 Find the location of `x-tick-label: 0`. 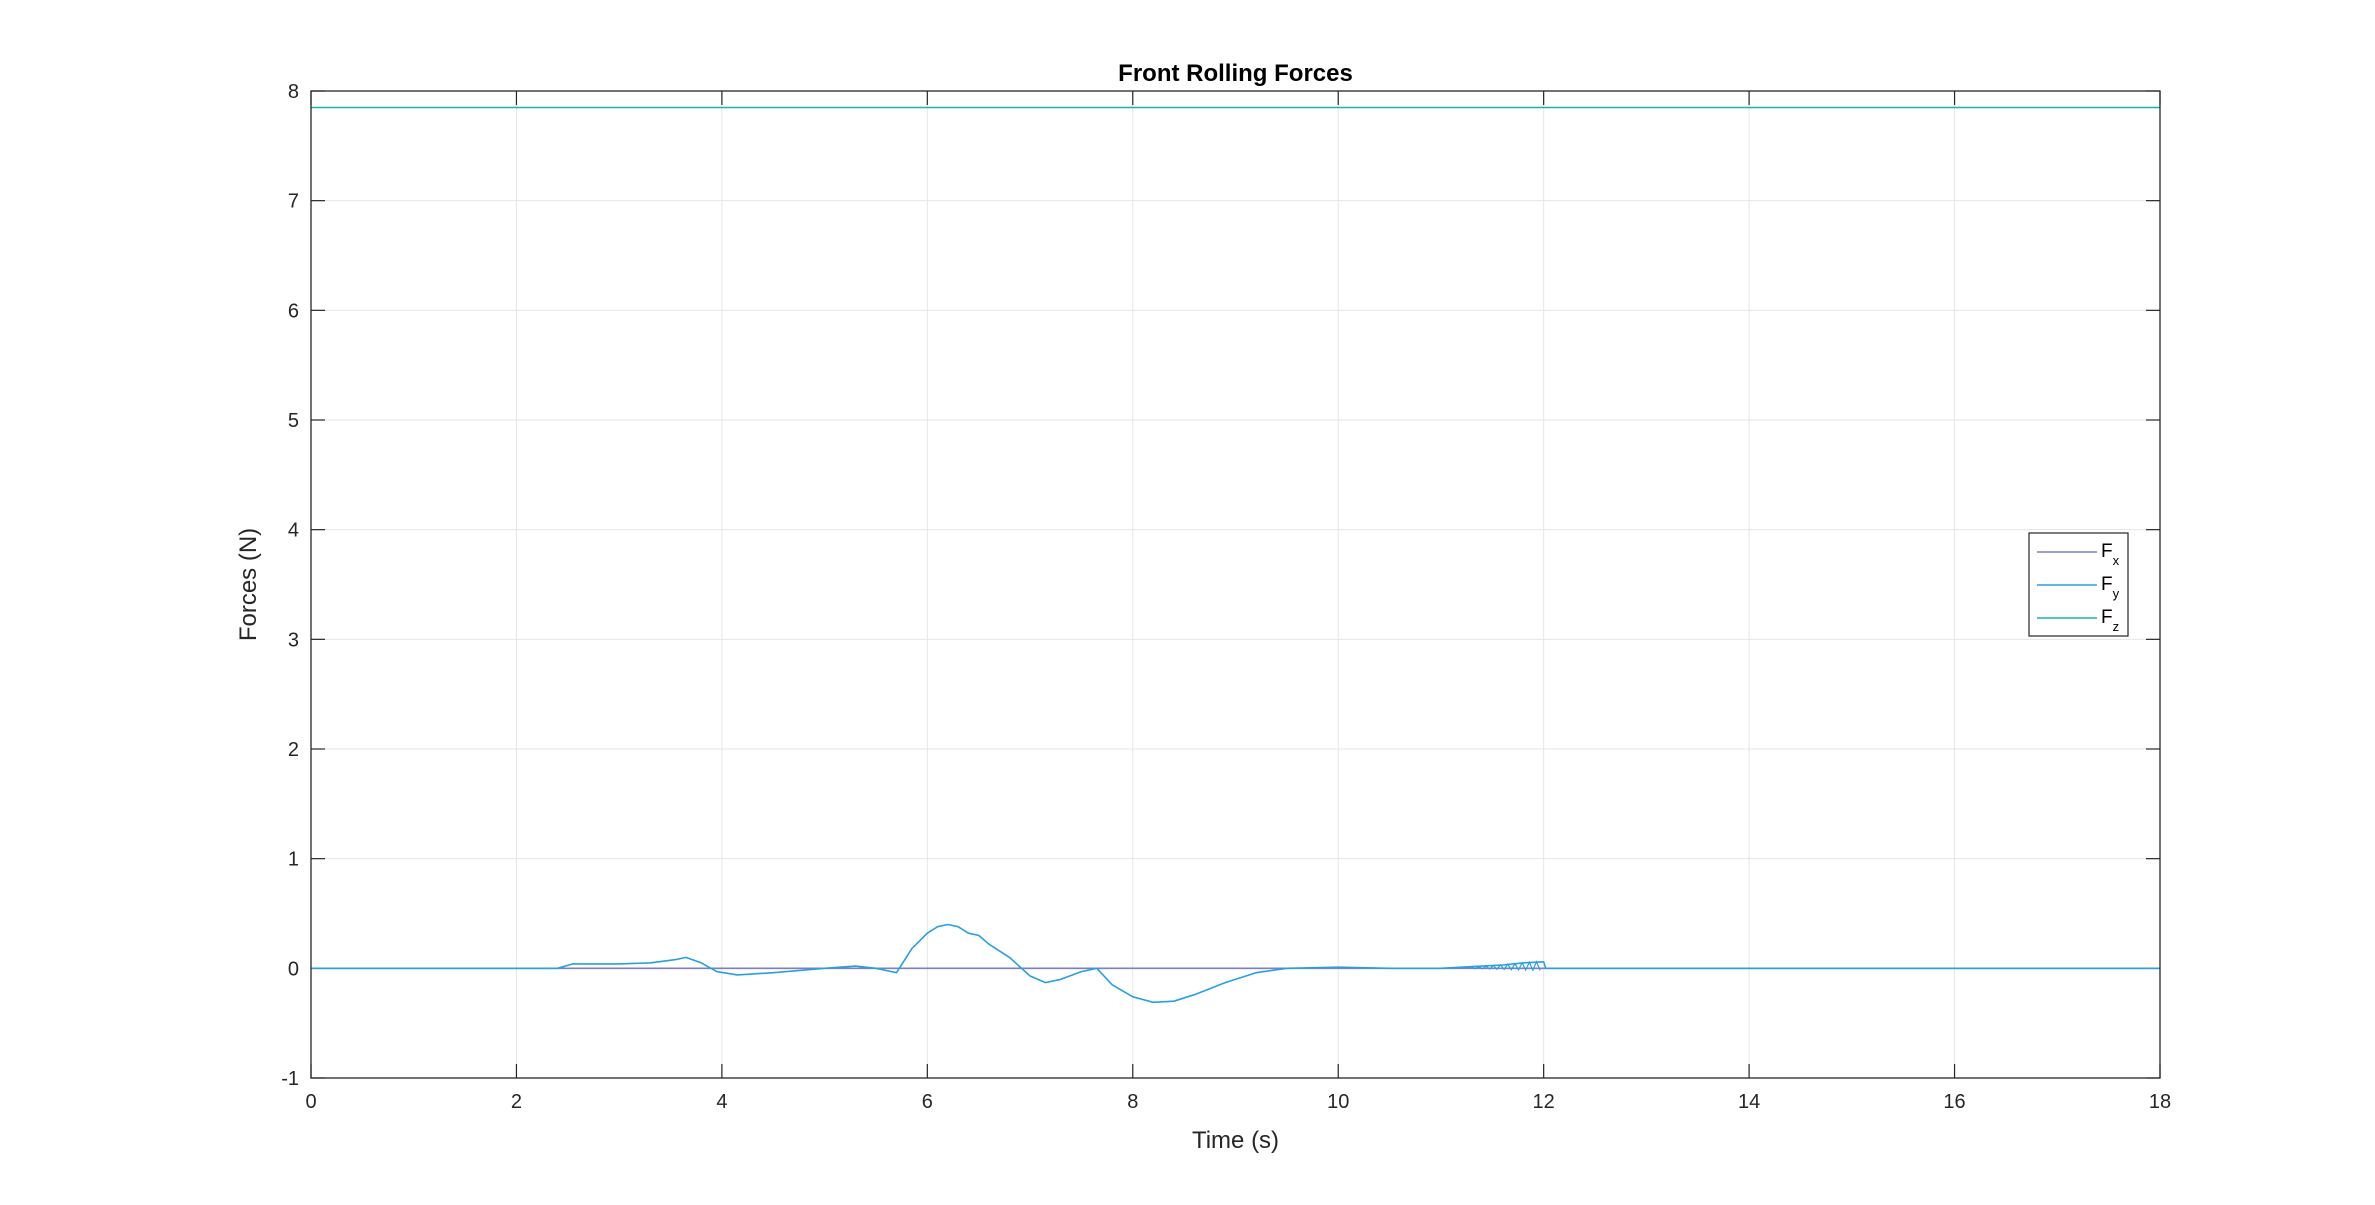

x-tick-label: 0 is located at coordinates (310, 1102).